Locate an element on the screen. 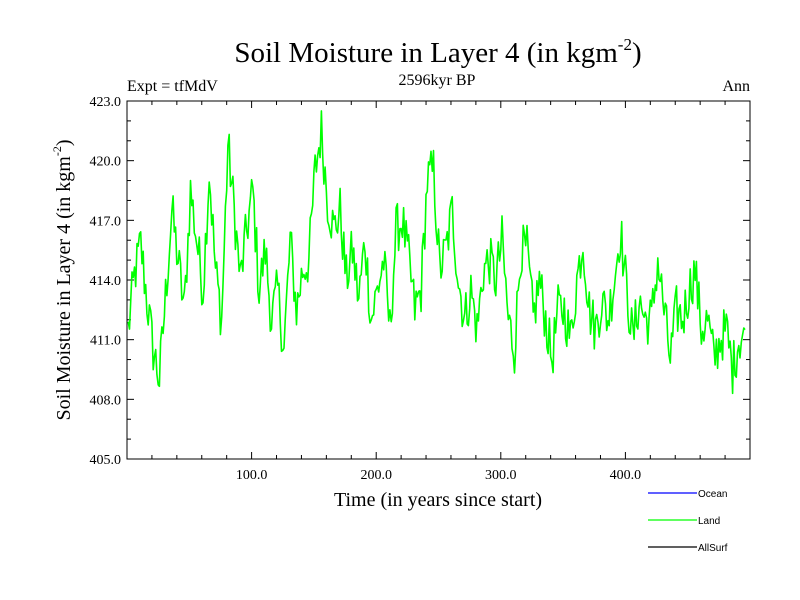  y-tick-label: 423.0 is located at coordinates (106, 102).